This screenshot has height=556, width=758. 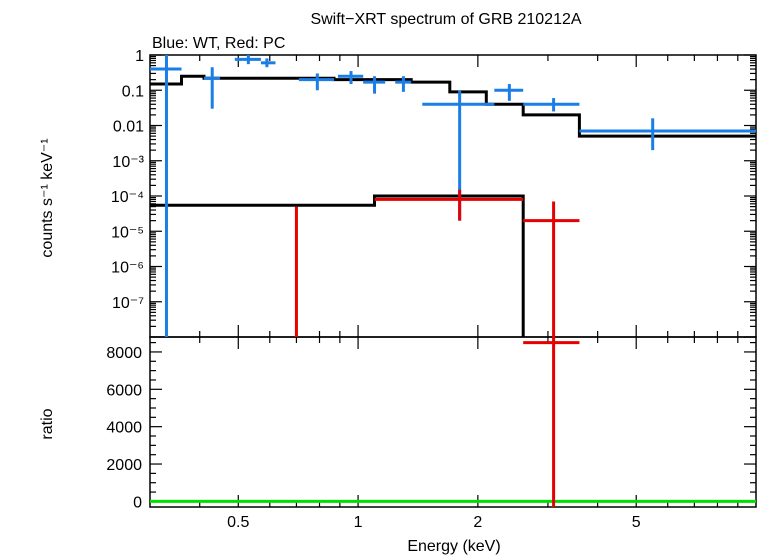 What do you see at coordinates (358, 522) in the screenshot?
I see `x-tick-label: 1` at bounding box center [358, 522].